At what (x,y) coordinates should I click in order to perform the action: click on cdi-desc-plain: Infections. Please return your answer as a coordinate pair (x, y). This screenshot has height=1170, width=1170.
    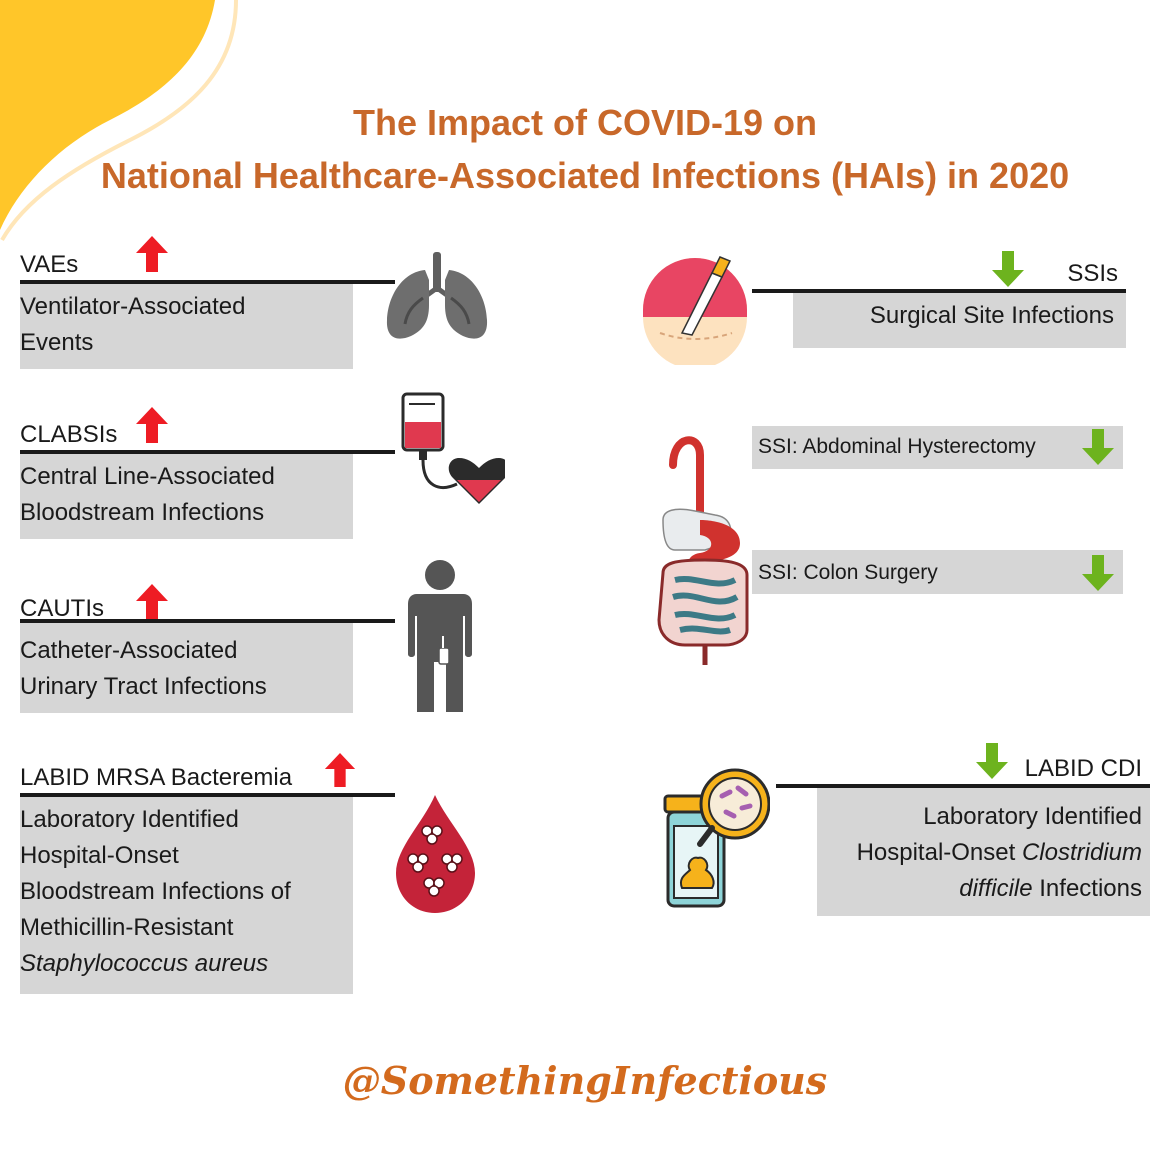
    Looking at the image, I should click on (1087, 888).